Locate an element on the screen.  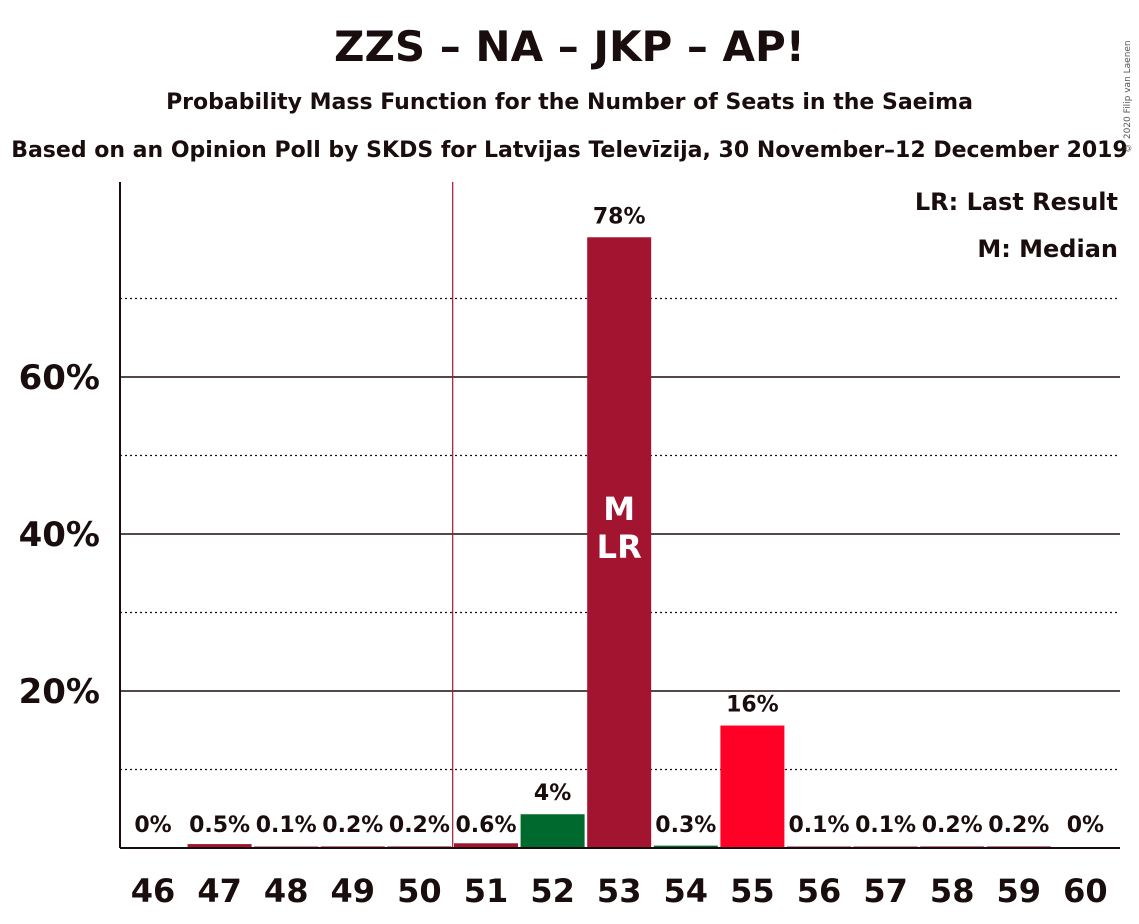
value-label-60: 0% is located at coordinates (1085, 825).